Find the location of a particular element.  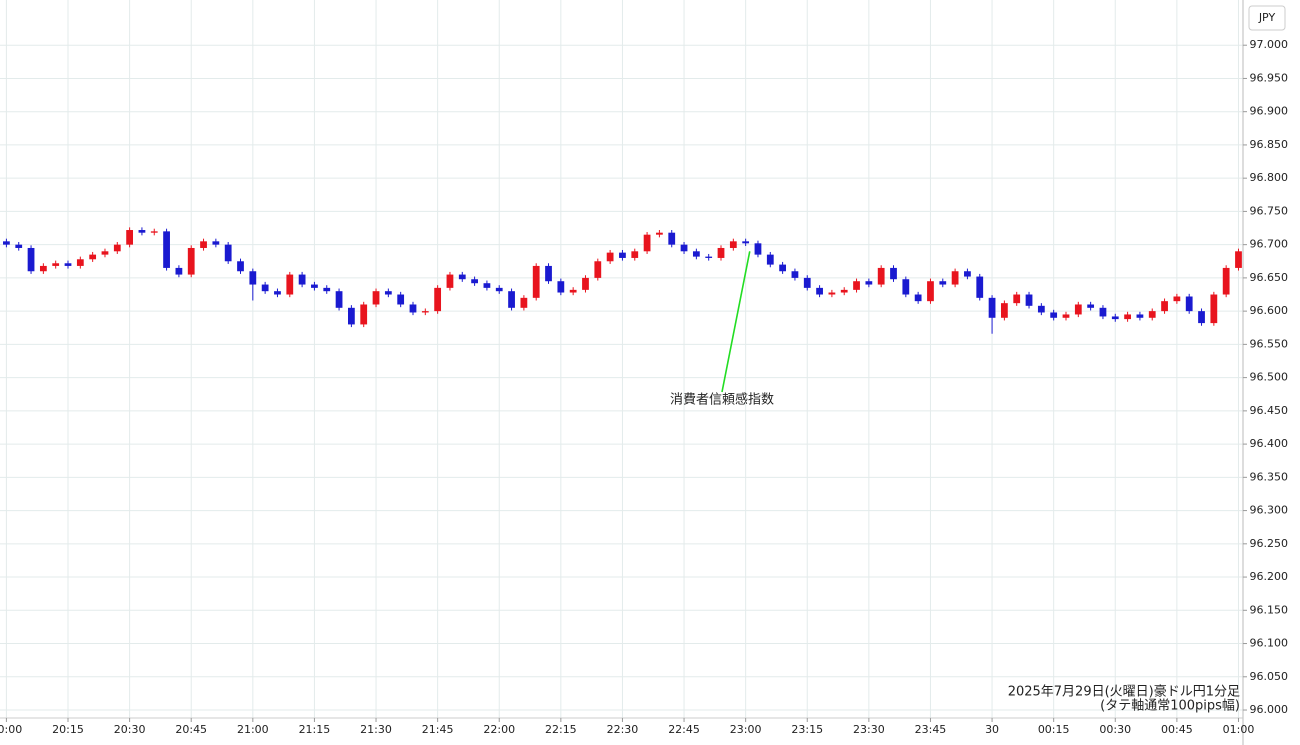

y-tick-label: 96.650 is located at coordinates (1269, 277).